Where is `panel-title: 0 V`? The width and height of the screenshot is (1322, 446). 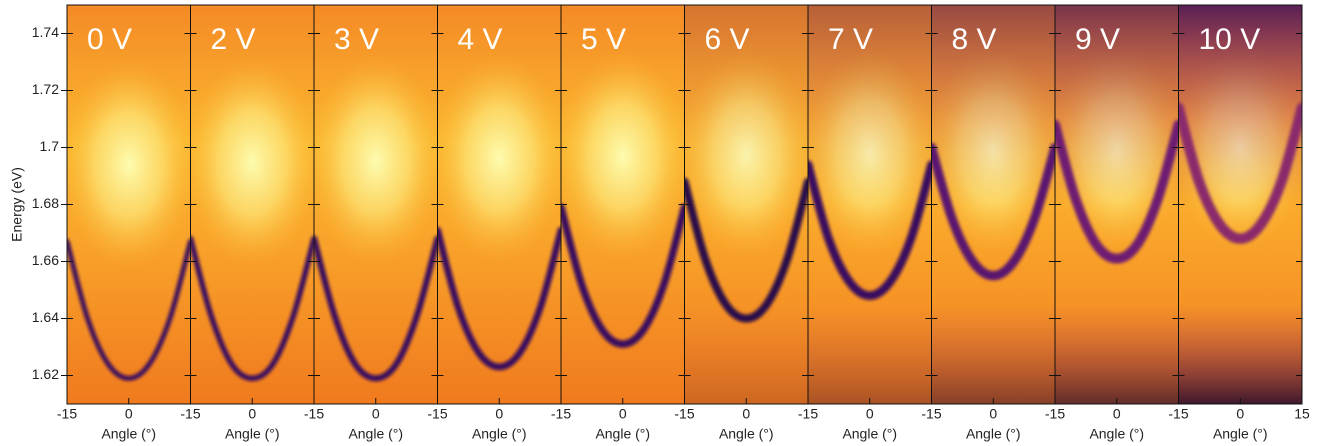 panel-title: 0 V is located at coordinates (109, 39).